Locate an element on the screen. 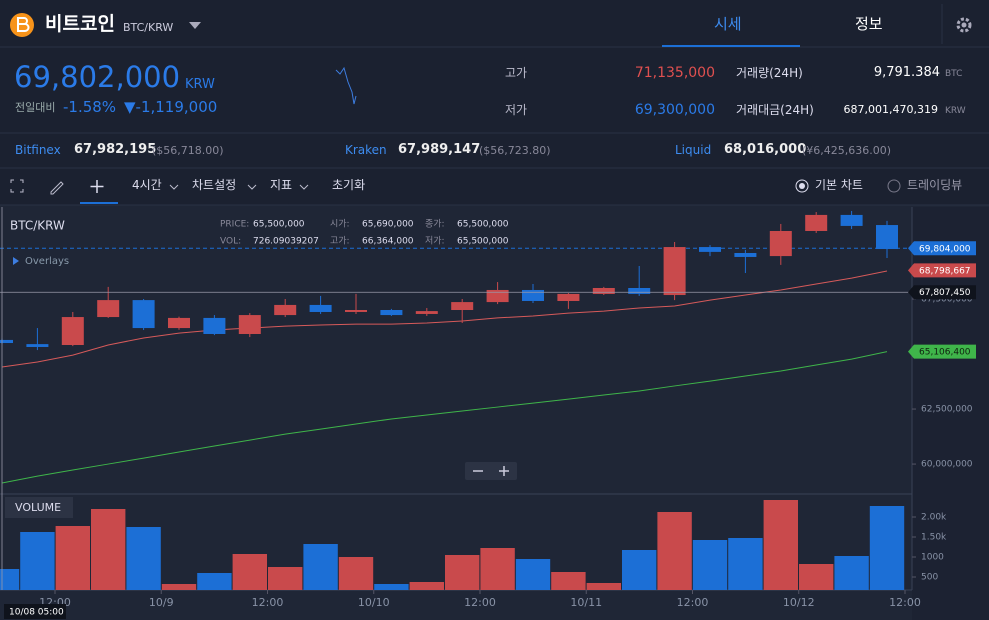 The height and width of the screenshot is (620, 989). exchange-name: Bitfinex is located at coordinates (38, 150).